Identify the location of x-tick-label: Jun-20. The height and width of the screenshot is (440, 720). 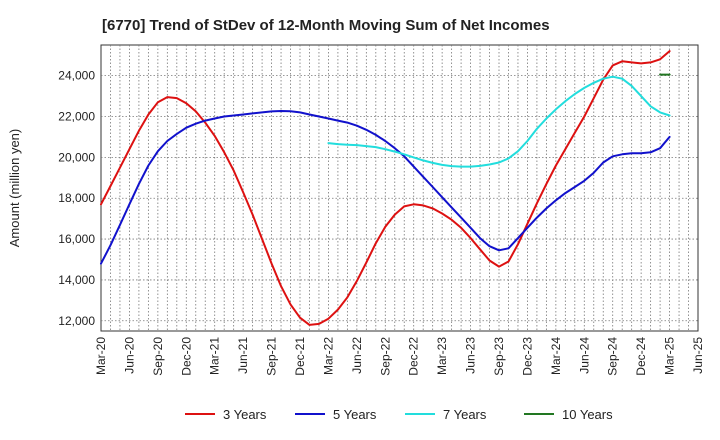
(129, 355).